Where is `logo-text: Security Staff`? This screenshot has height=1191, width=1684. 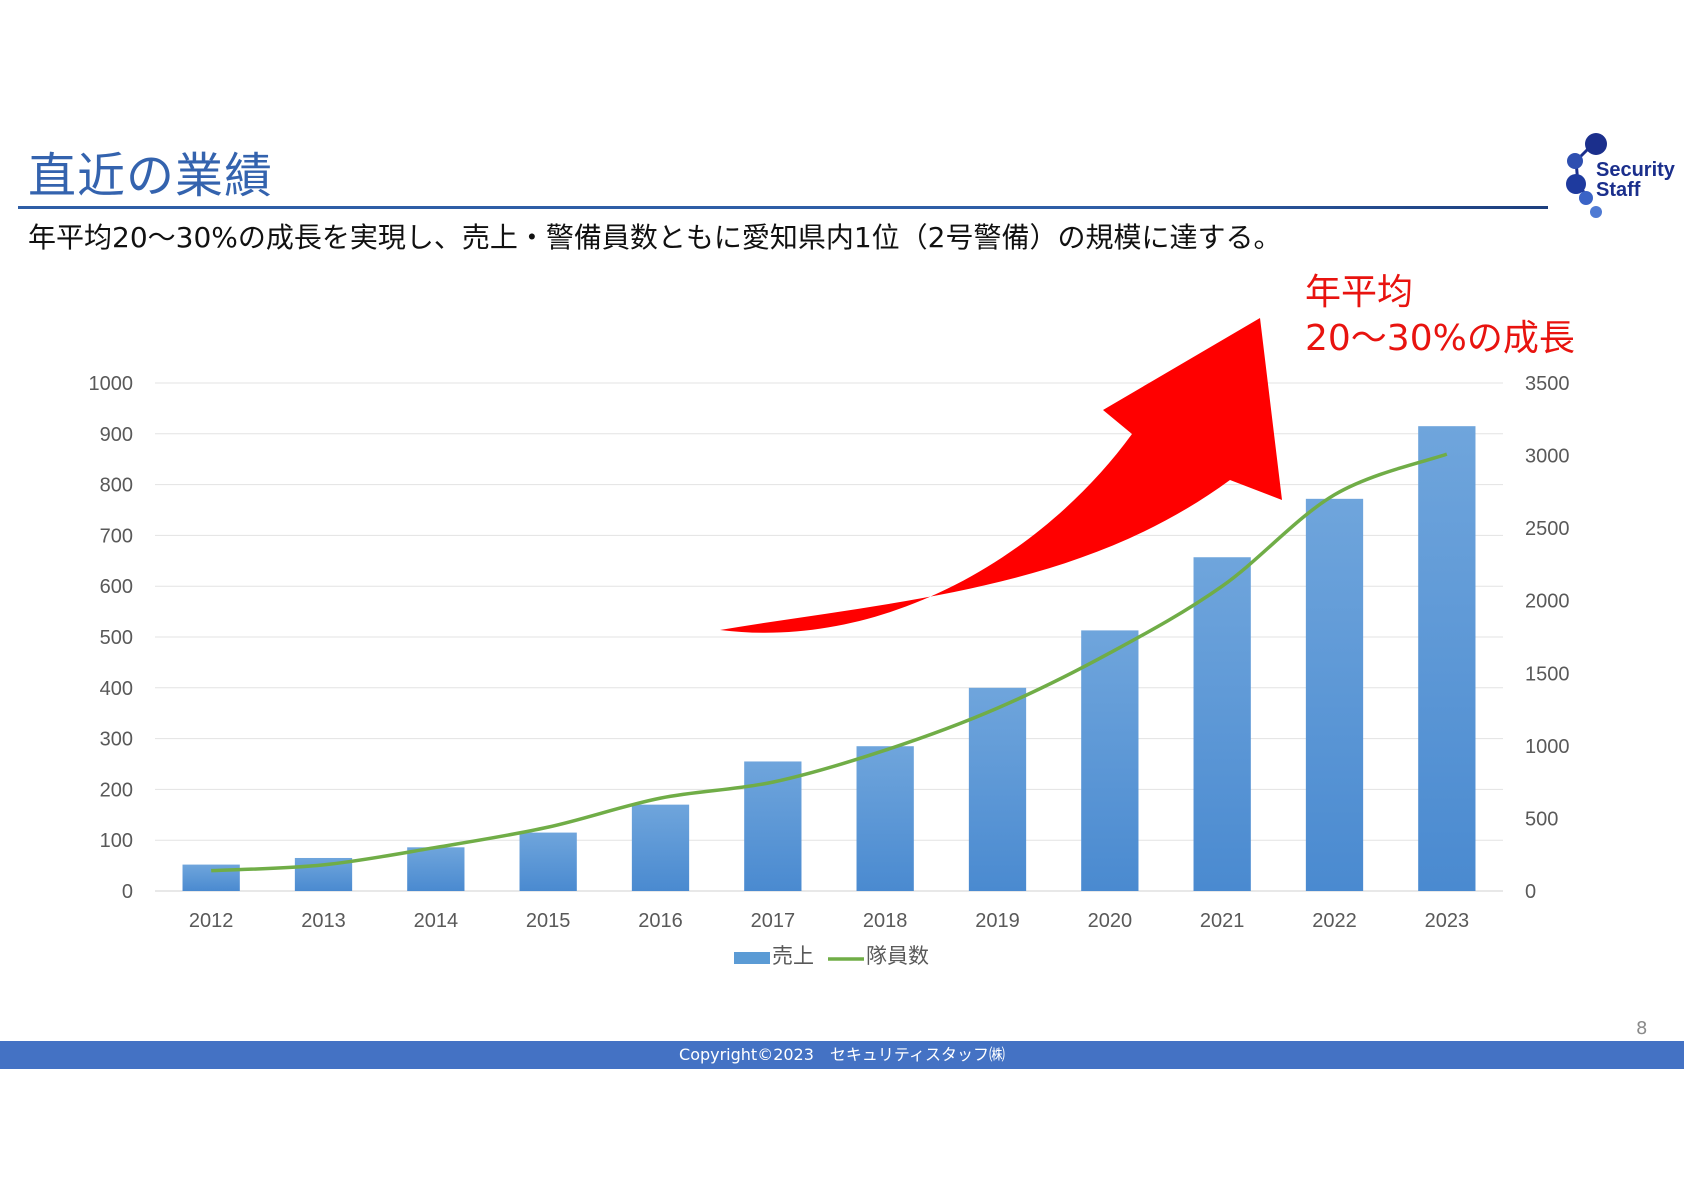 logo-text: Security Staff is located at coordinates (1635, 180).